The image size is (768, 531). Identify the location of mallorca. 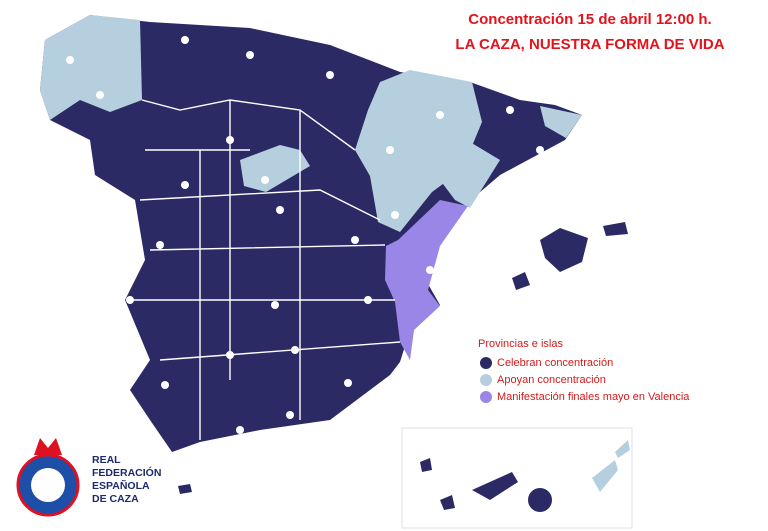
(564, 250).